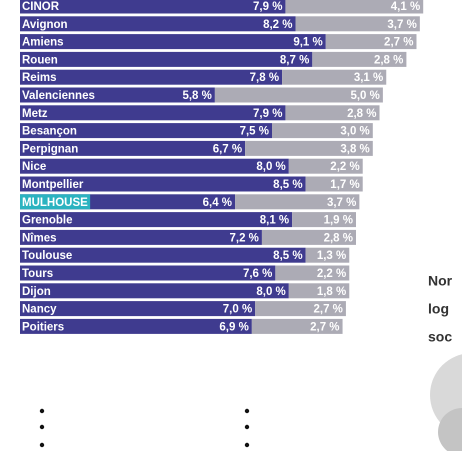 Image resolution: width=462 pixels, height=451 pixels. Describe the element at coordinates (440, 281) in the screenshot. I see `side-text: Nor` at that location.